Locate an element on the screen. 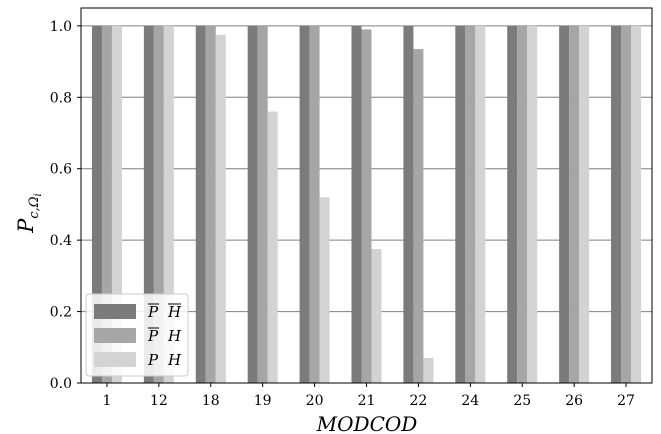 Image resolution: width=661 pixels, height=434 pixels. bar-25-s1 is located at coordinates (522, 204).